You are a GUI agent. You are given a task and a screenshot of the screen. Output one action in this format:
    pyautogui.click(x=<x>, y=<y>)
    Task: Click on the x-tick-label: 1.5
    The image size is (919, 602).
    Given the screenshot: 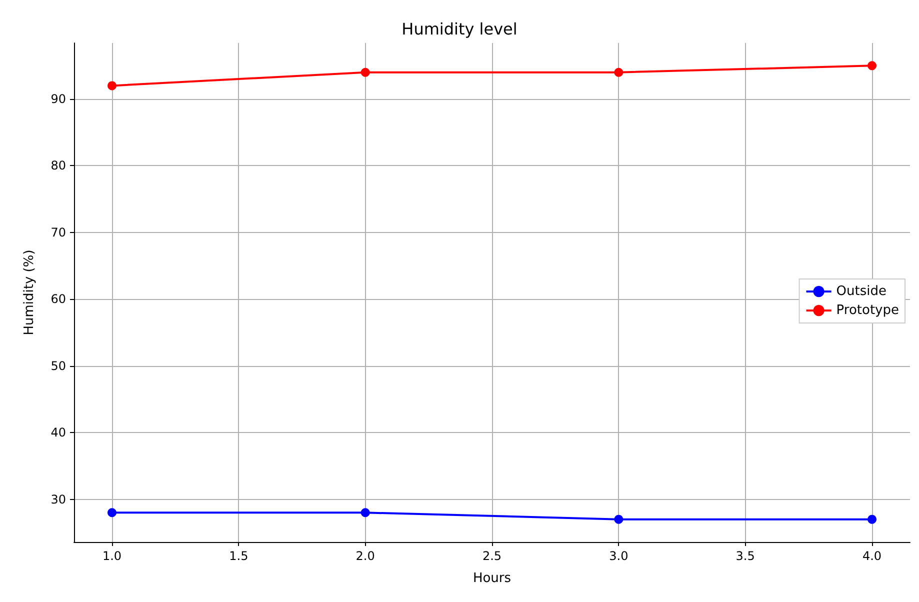 What is the action you would take?
    pyautogui.click(x=238, y=556)
    